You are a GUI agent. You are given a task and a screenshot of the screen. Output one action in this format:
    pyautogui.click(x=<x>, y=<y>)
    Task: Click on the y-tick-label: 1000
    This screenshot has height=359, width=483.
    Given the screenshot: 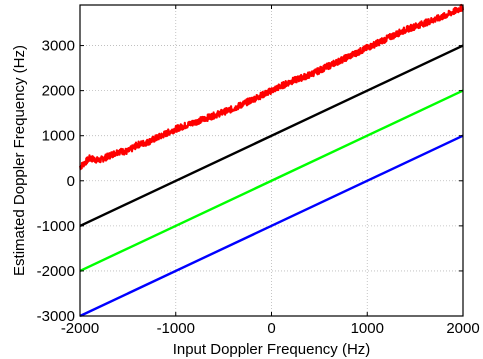 What is the action you would take?
    pyautogui.click(x=58, y=136)
    